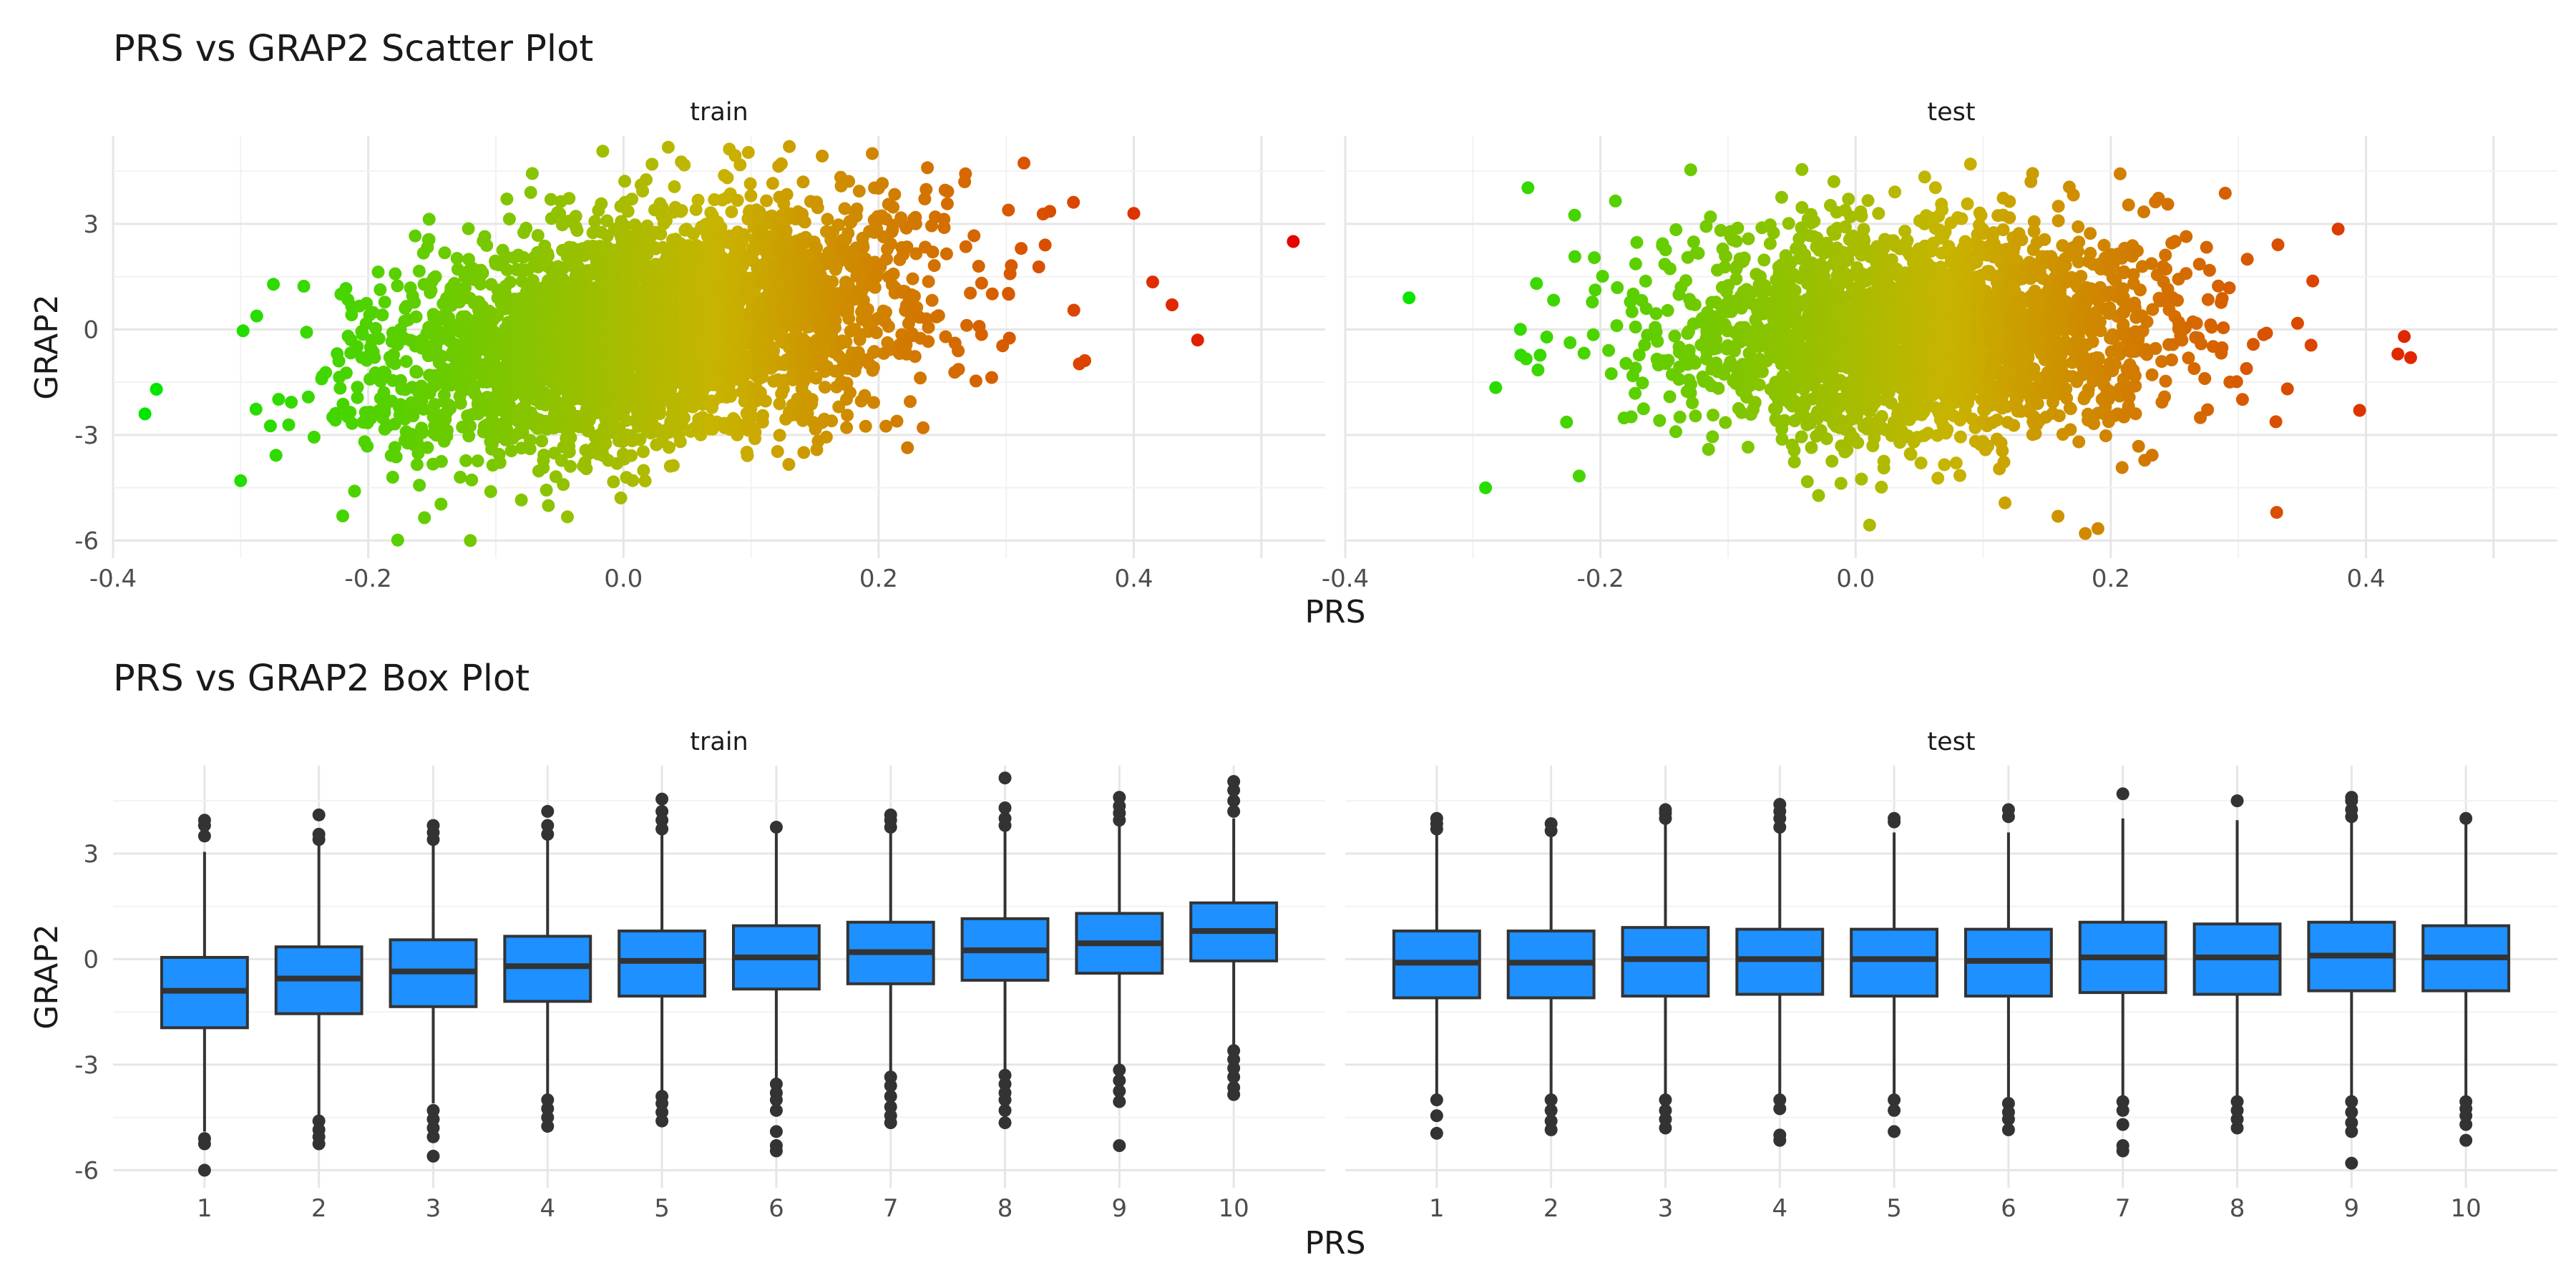 This screenshot has height=1288, width=2576. I want to click on x-tick-label: 0.4, so click(2365, 579).